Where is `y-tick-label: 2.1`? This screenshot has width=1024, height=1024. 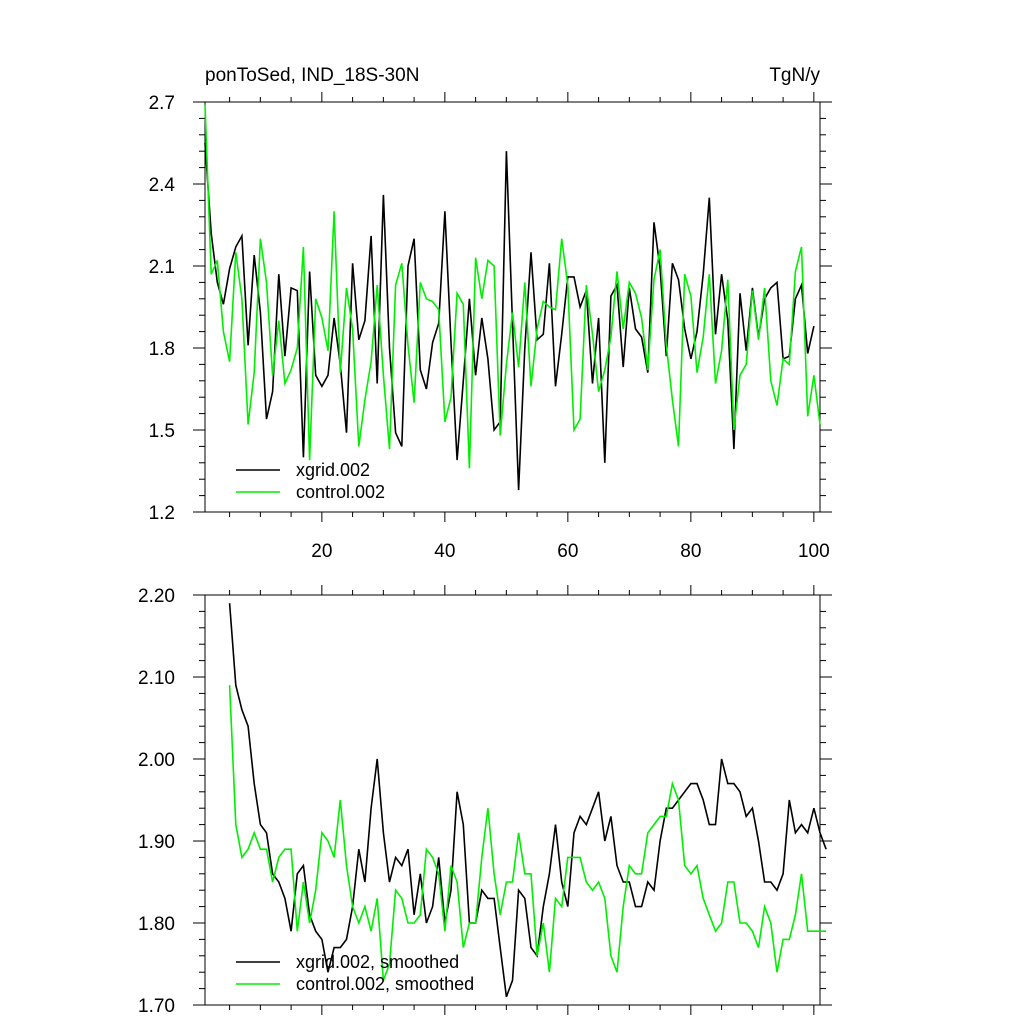
y-tick-label: 2.1 is located at coordinates (162, 267).